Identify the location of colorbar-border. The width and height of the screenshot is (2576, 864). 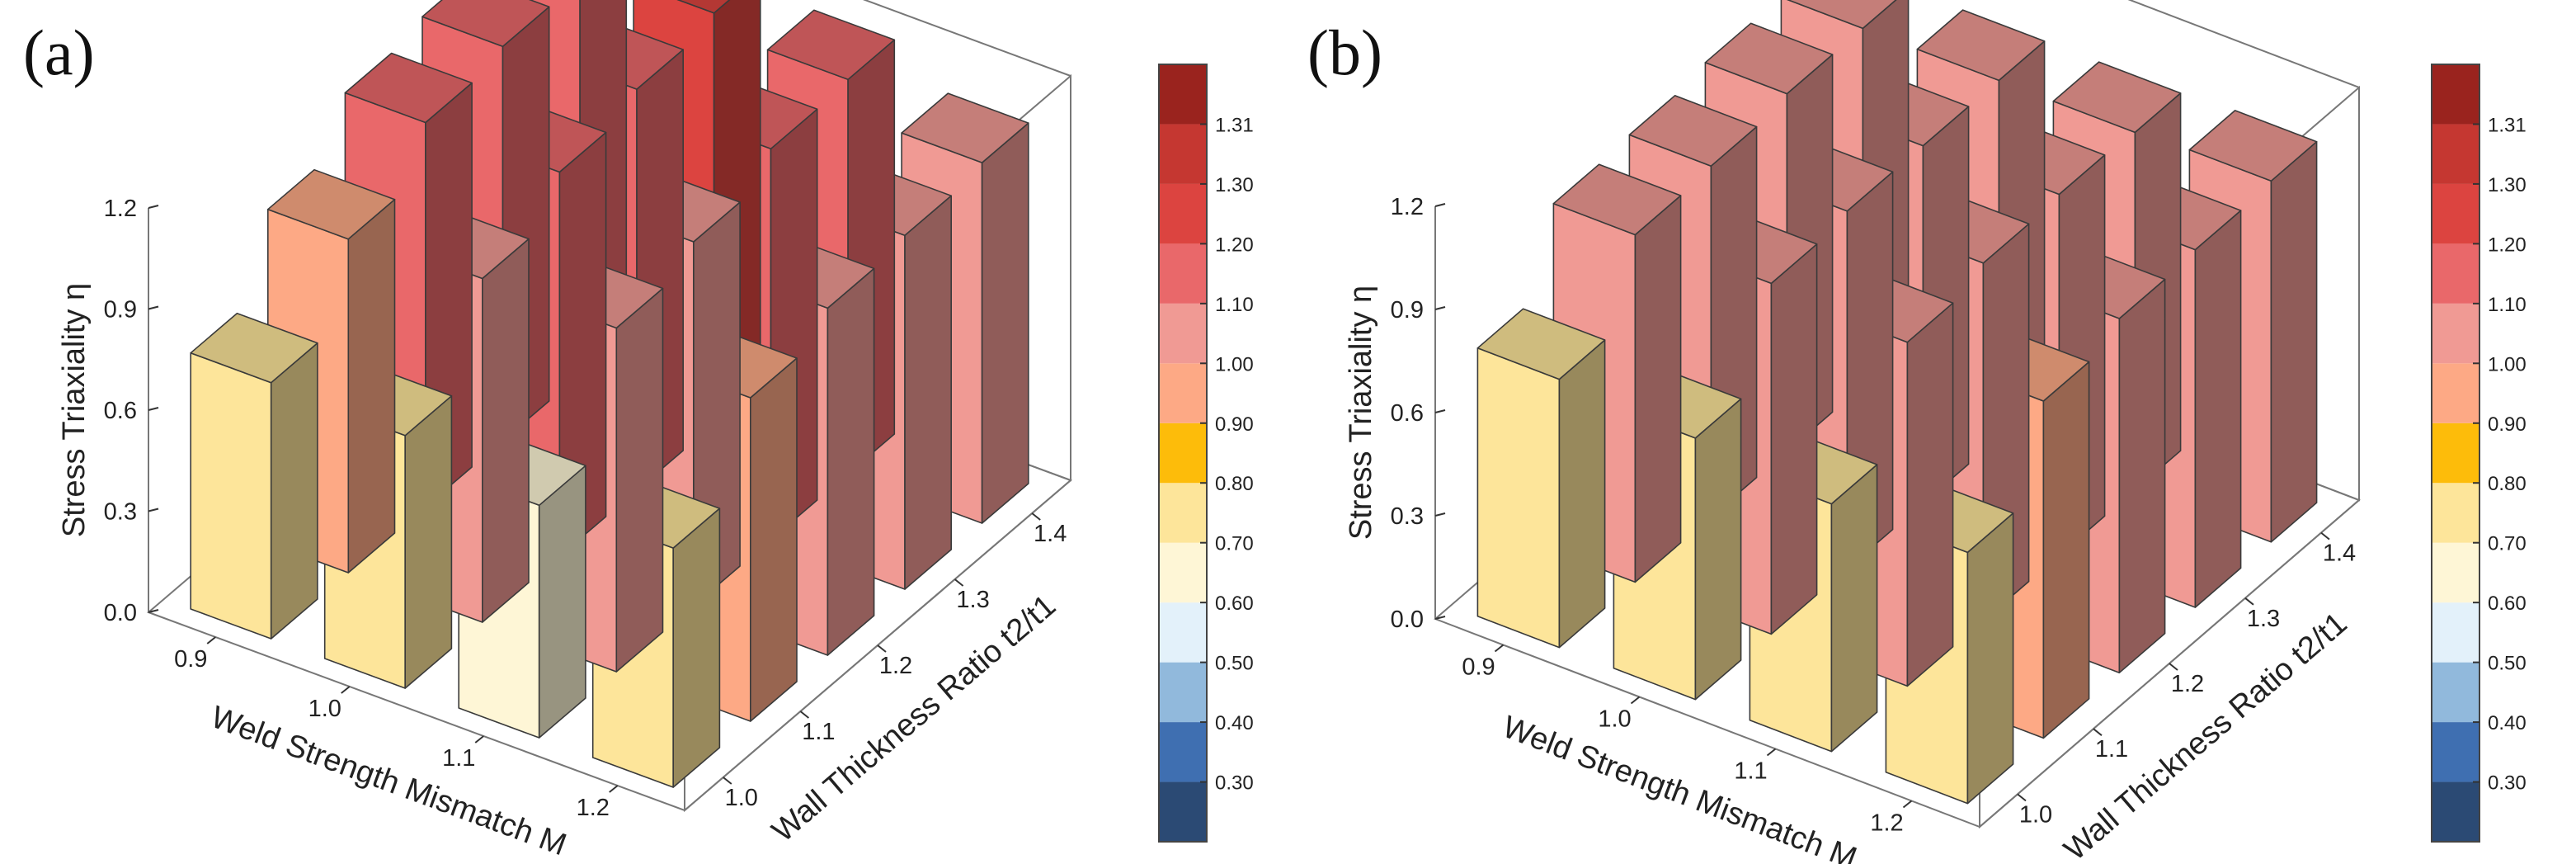
(1183, 453).